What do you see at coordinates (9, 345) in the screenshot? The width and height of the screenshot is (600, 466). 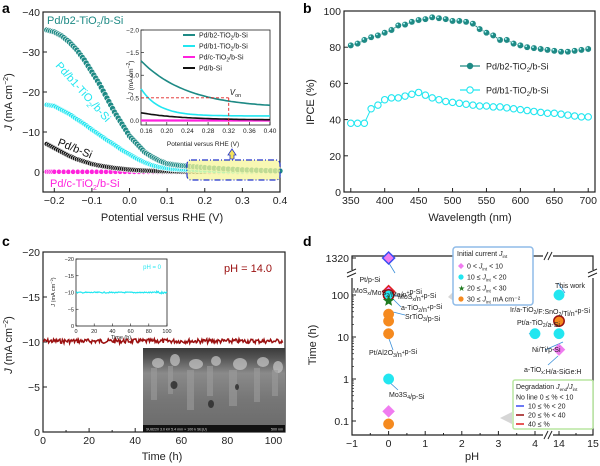 I see `c-ylabel: J (mA cm−2)` at bounding box center [9, 345].